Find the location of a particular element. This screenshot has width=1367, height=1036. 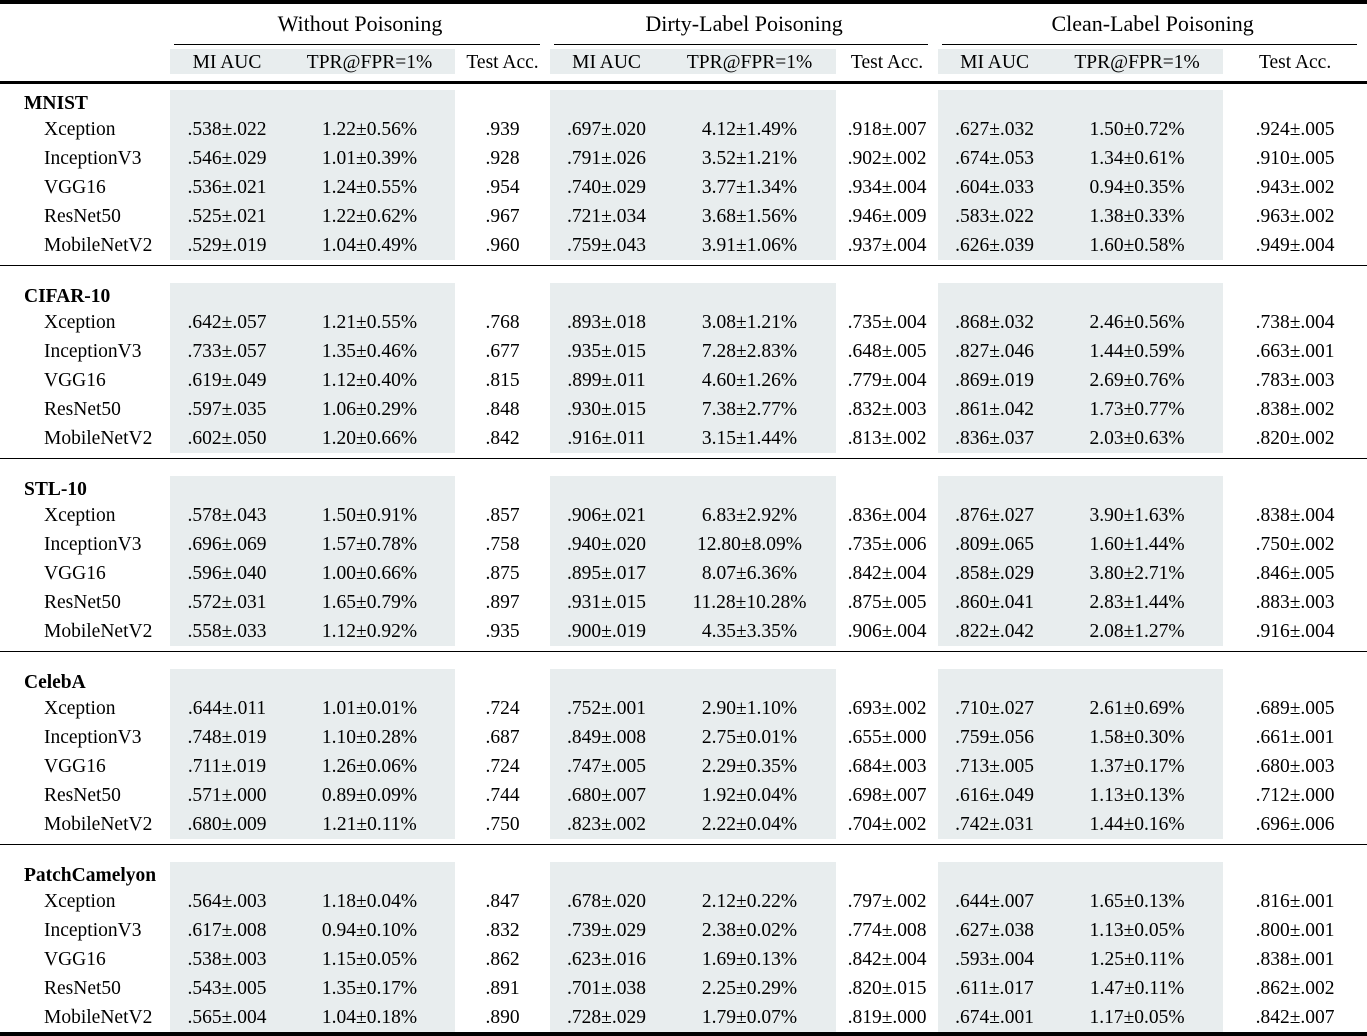

model-name: MobileNetV2 is located at coordinates (98, 438).